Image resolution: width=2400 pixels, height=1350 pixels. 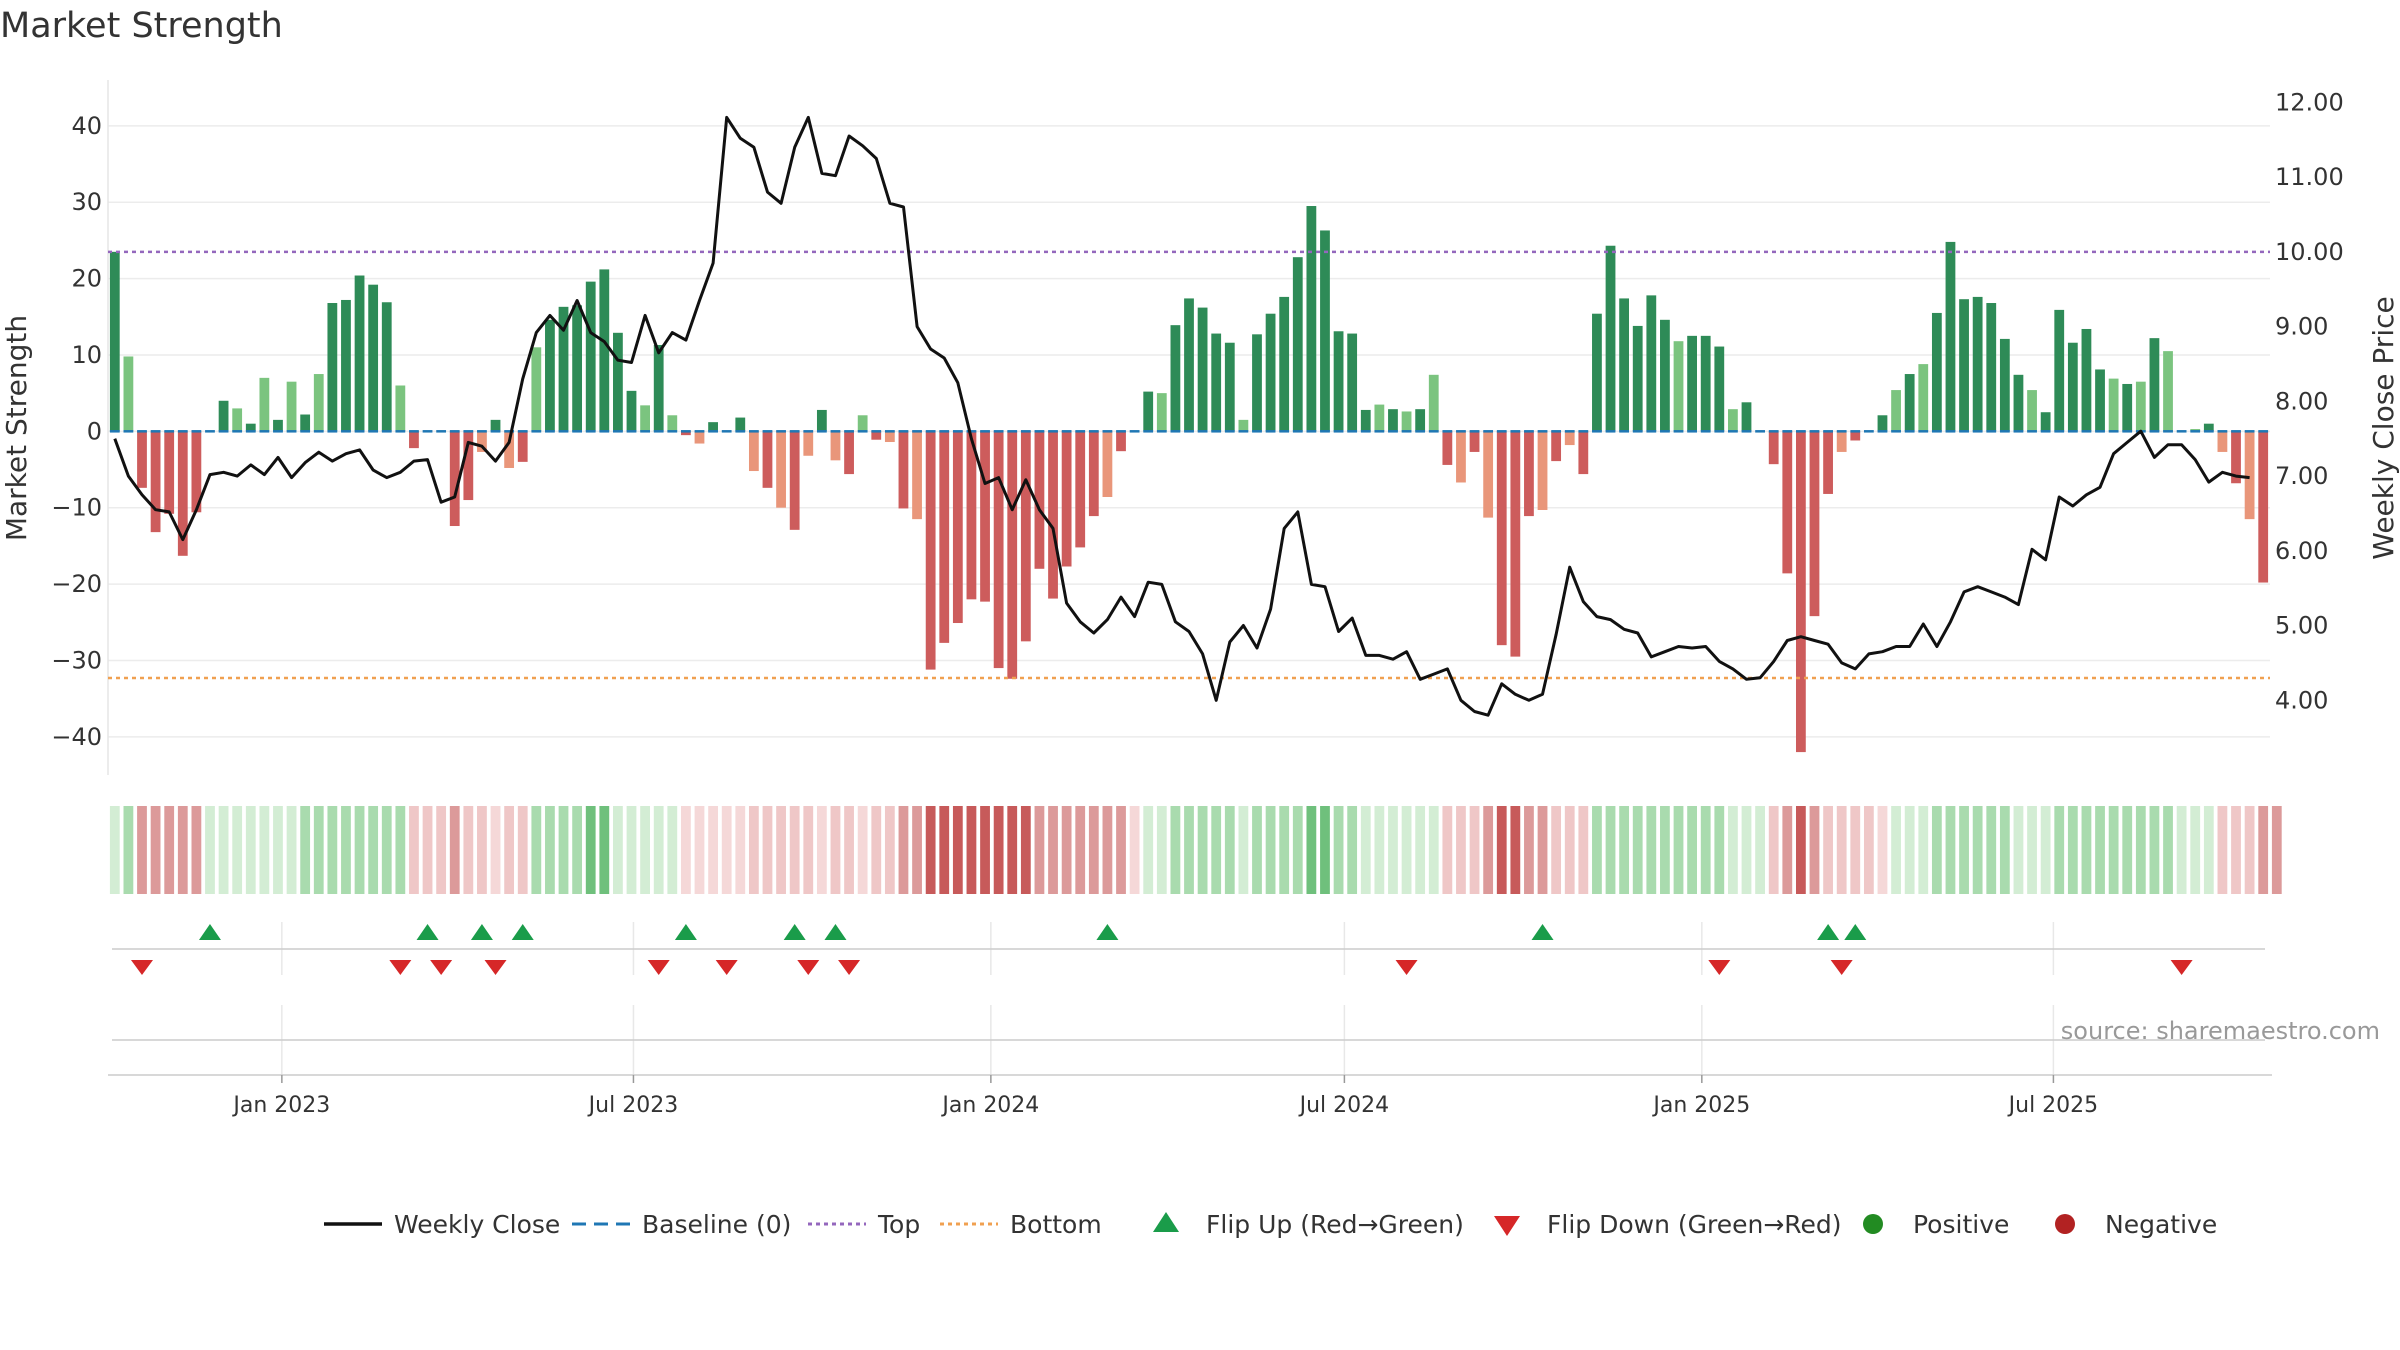 What do you see at coordinates (1021, 1224) in the screenshot?
I see `legend-item: Bottom` at bounding box center [1021, 1224].